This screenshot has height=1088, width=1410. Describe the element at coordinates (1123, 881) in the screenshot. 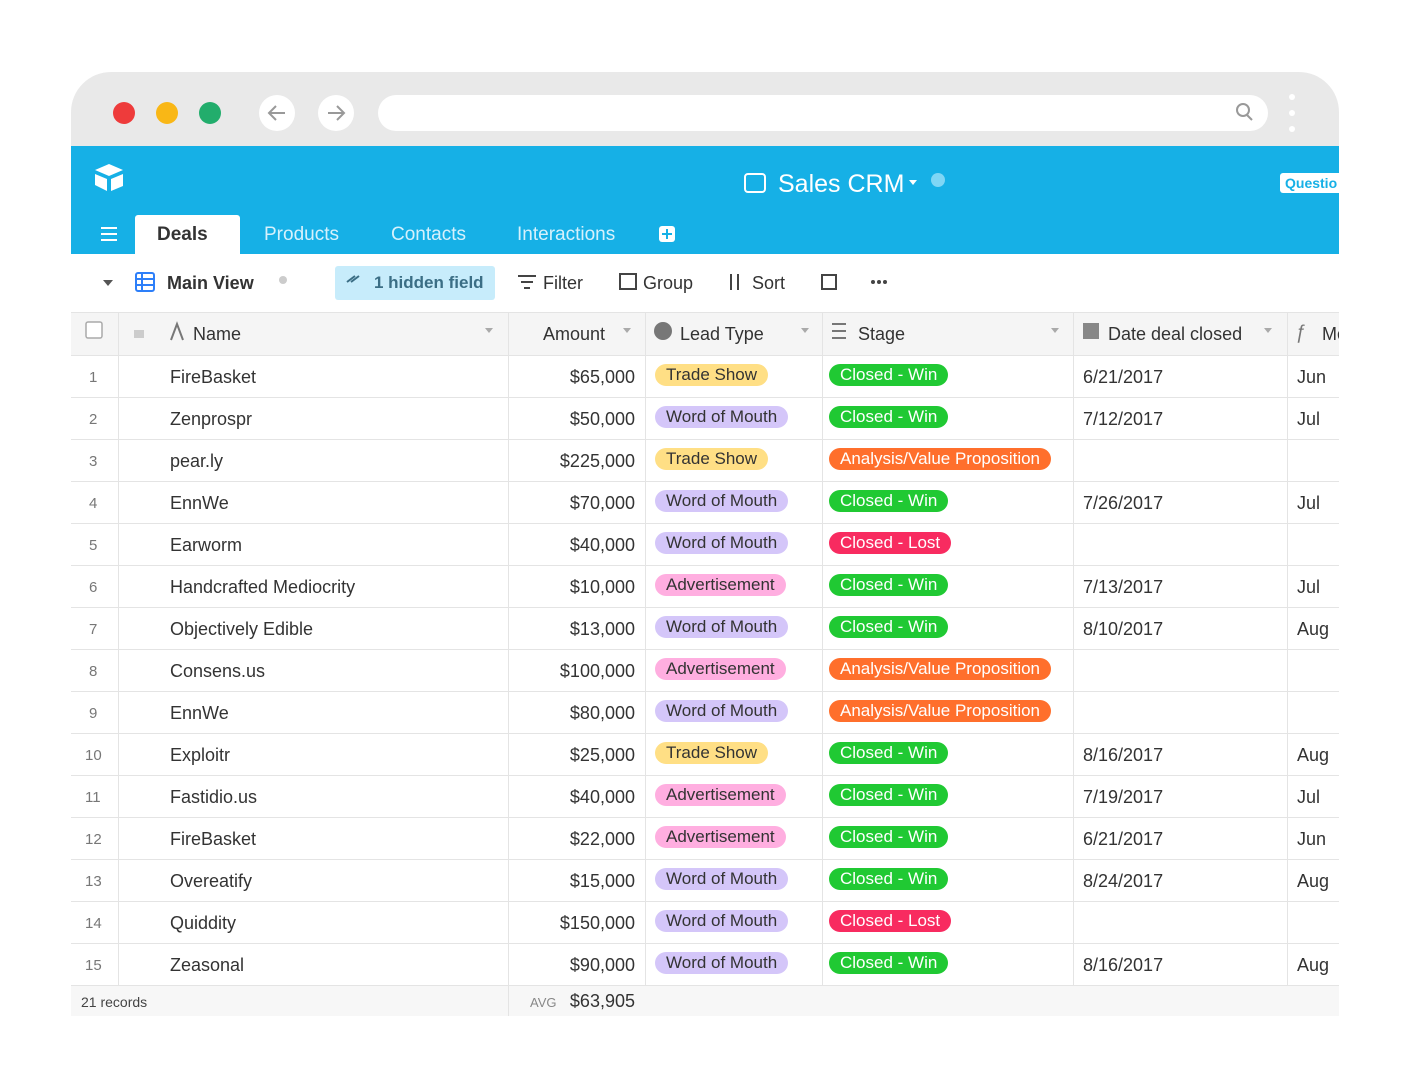

I see `date-closed: 8/24/2017` at that location.